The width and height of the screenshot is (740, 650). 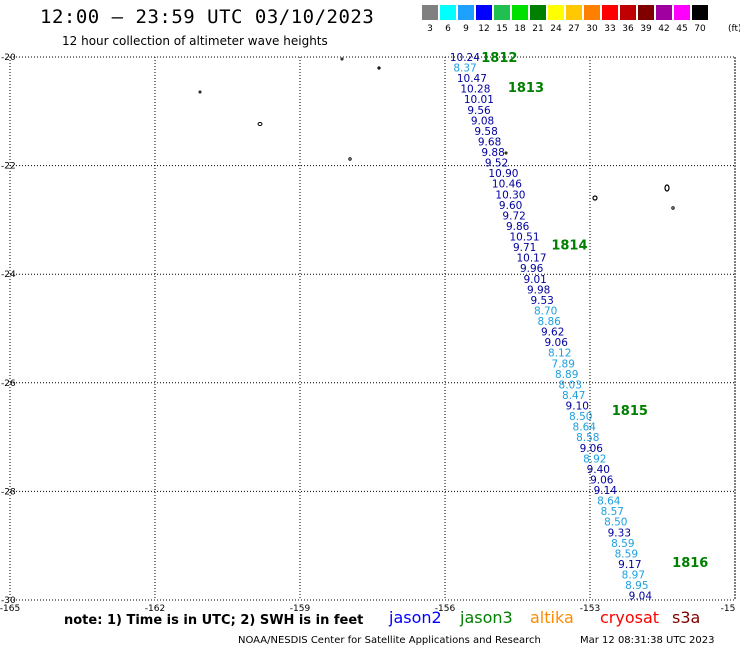 What do you see at coordinates (8, 492) in the screenshot?
I see `latitude-tick-label: -28` at bounding box center [8, 492].